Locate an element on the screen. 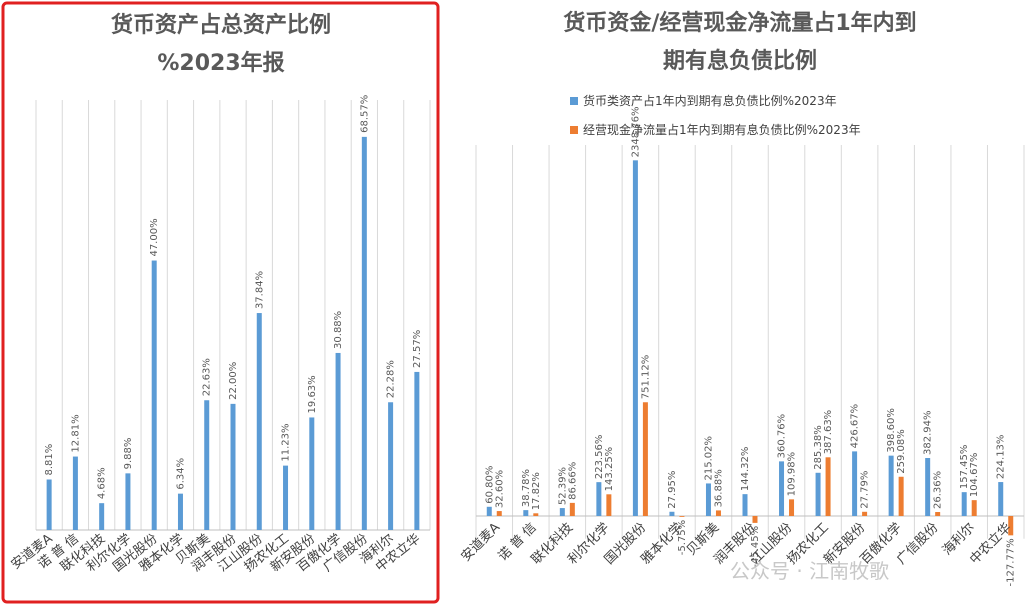  category-label-0: 安道麦A is located at coordinates (481, 542).